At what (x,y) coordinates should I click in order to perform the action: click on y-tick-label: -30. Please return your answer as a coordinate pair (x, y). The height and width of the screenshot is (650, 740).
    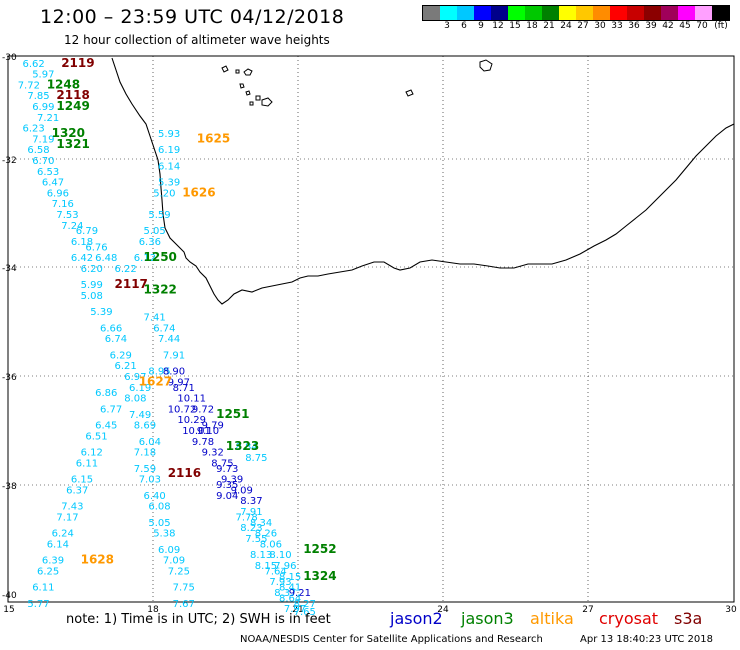
    Looking at the image, I should click on (9, 58).